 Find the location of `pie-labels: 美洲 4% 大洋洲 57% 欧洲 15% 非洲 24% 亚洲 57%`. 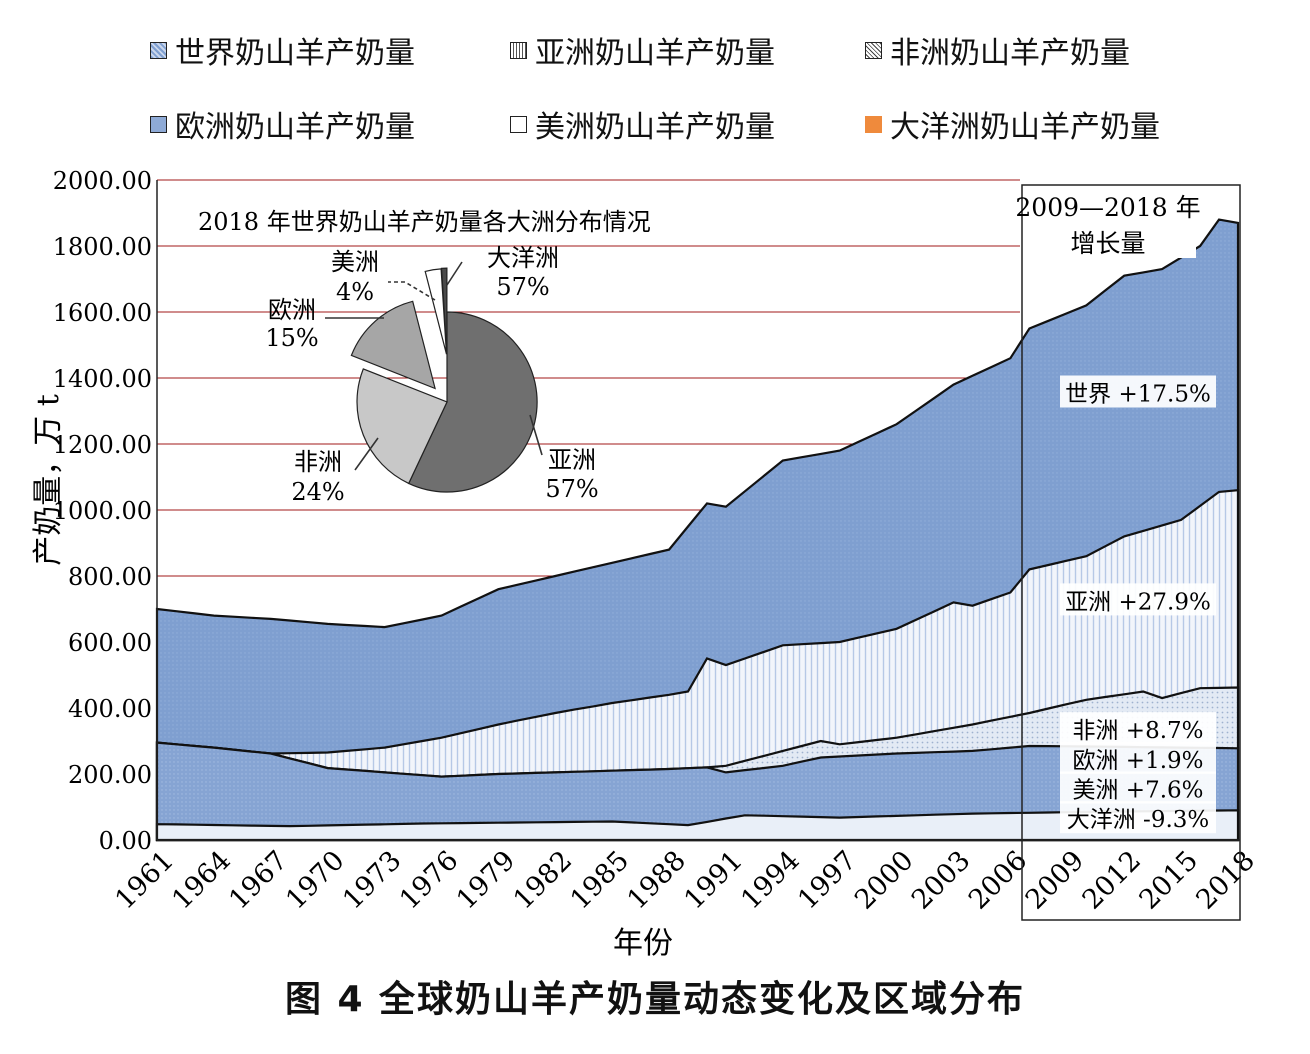

pie-labels: 美洲 4% 大洋洲 57% 欧洲 15% 非洲 24% 亚洲 57% is located at coordinates (431, 375).